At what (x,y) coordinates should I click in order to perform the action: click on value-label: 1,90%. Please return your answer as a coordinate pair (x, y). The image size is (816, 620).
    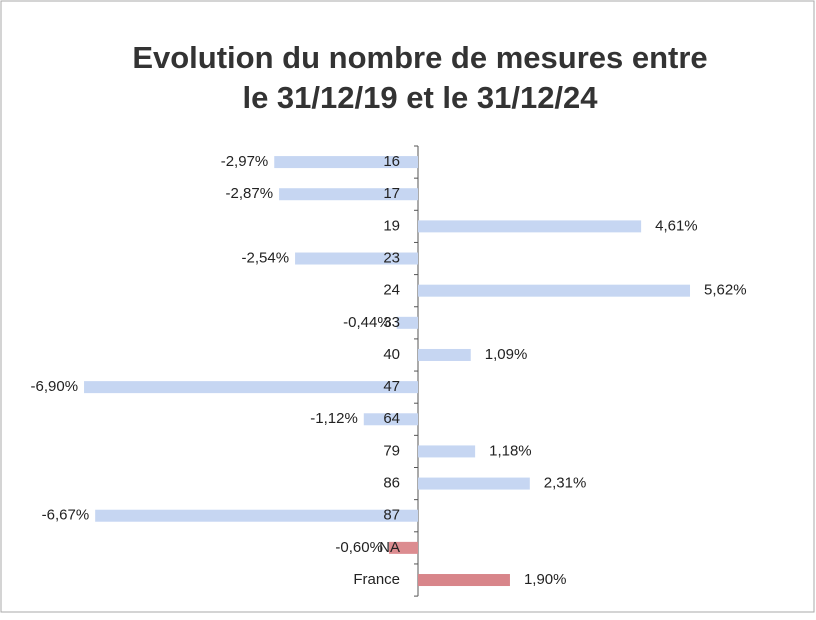
    Looking at the image, I should click on (545, 579).